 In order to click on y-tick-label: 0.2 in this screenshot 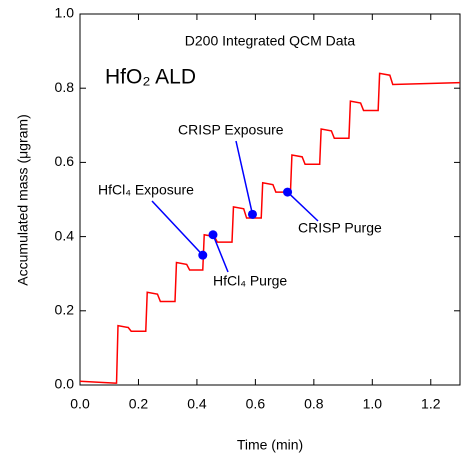, I will do `click(65, 310)`.